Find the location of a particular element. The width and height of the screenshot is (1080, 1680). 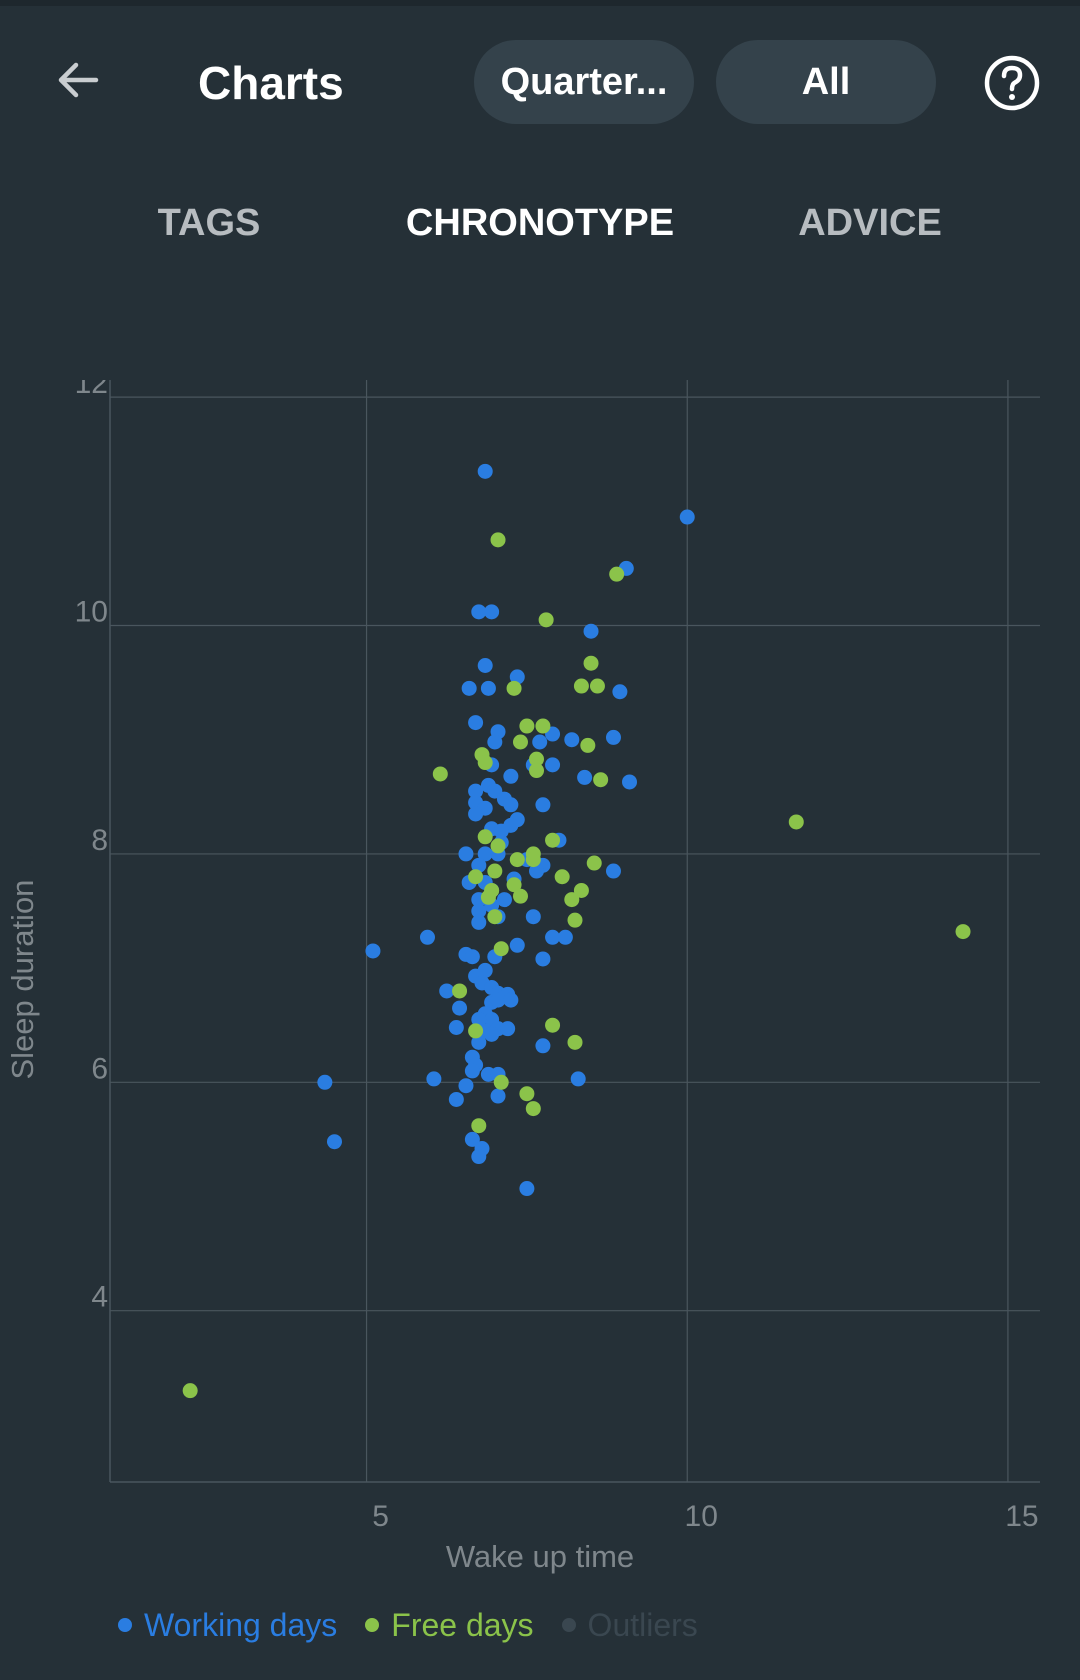

legend-item-free: Free days is located at coordinates (449, 1625).